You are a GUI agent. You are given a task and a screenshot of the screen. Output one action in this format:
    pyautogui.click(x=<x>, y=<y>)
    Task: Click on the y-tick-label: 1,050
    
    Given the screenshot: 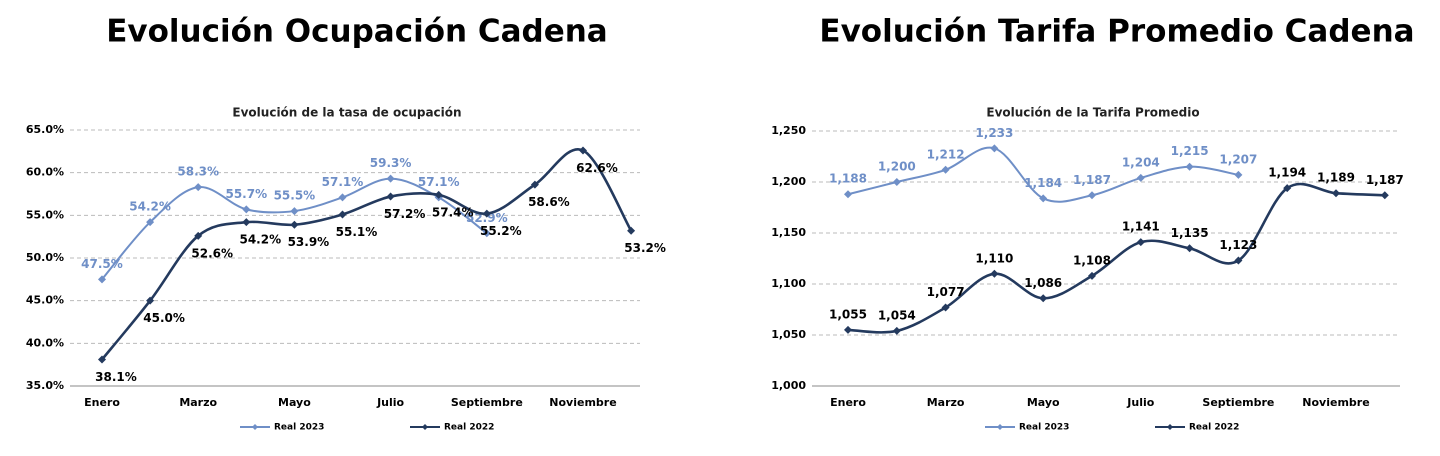 What is the action you would take?
    pyautogui.click(x=788, y=334)
    